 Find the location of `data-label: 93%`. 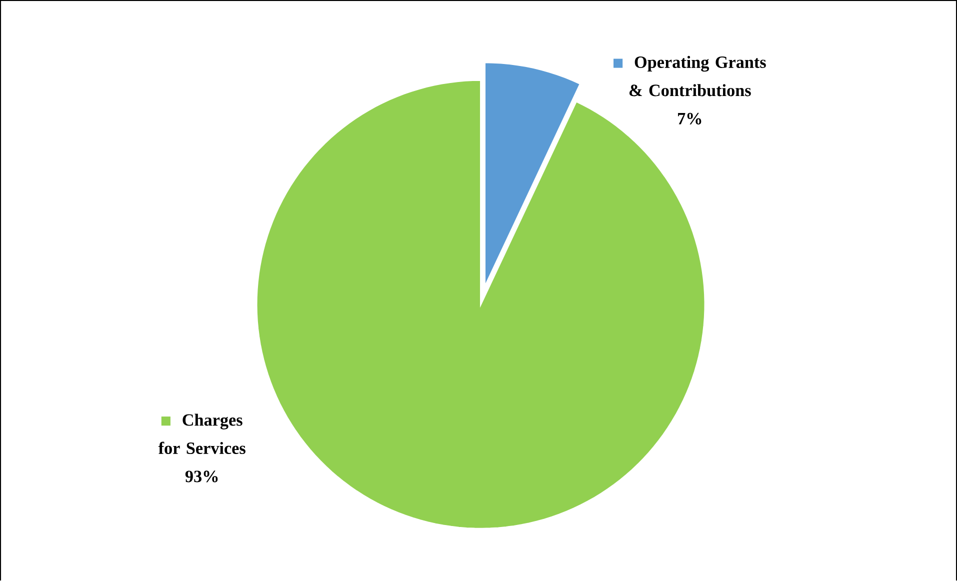

data-label: 93% is located at coordinates (201, 476).